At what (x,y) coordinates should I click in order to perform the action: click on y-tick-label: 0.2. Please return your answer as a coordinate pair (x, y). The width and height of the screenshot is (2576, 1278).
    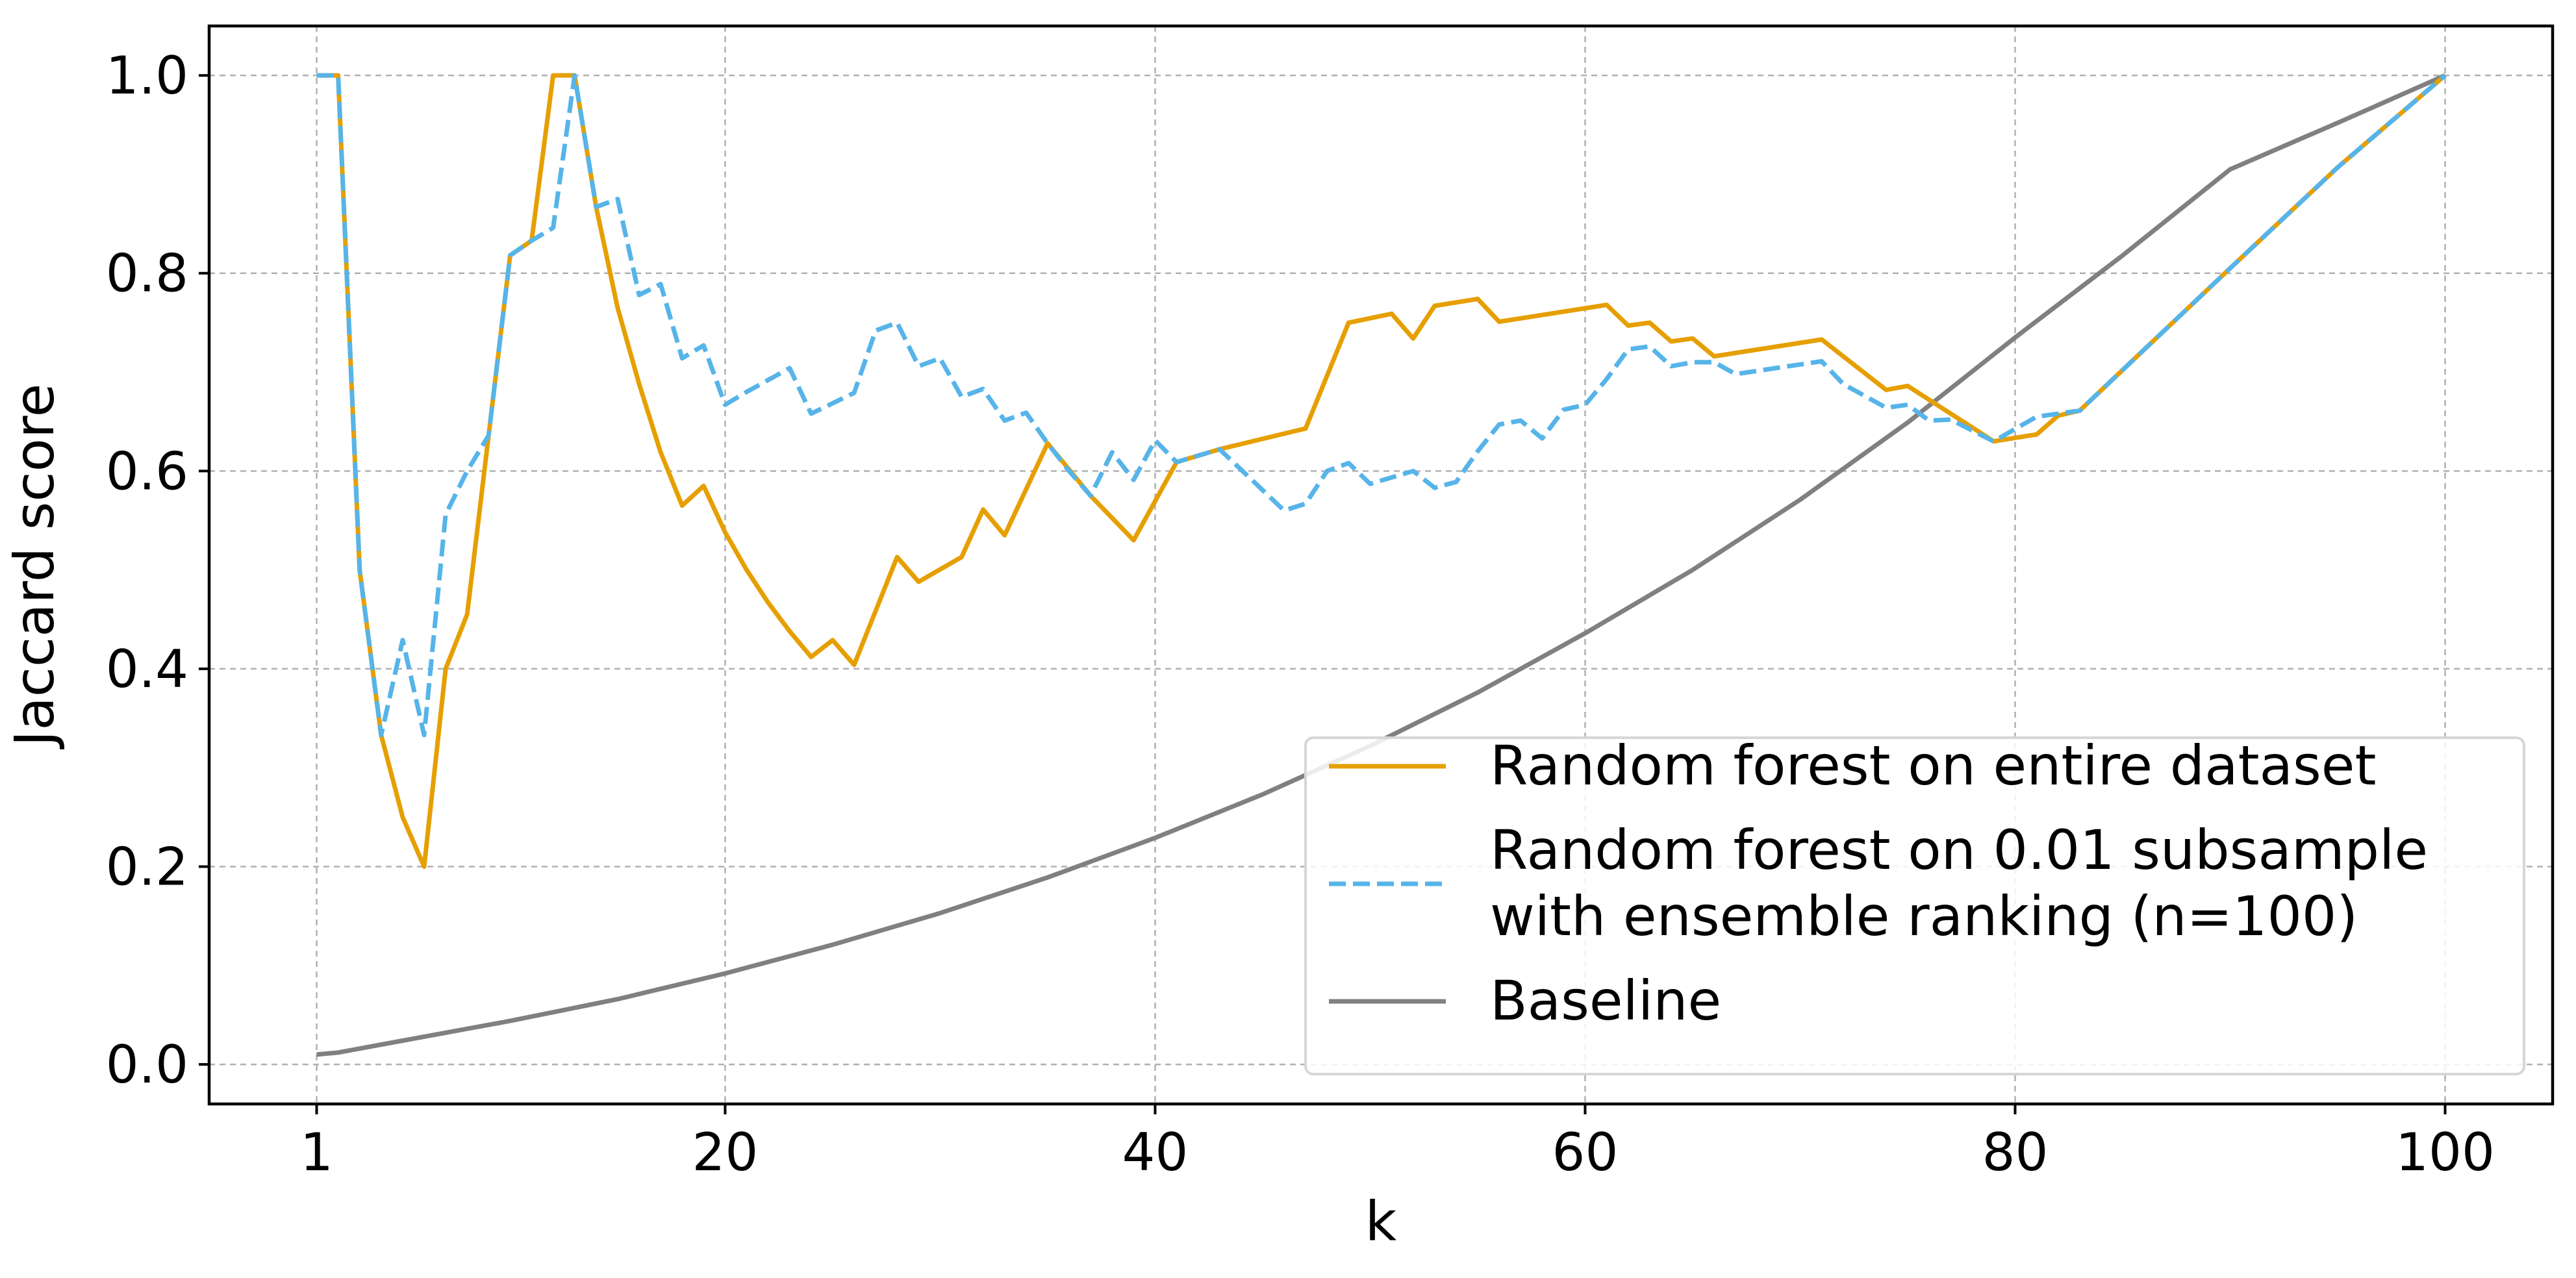
    Looking at the image, I should click on (147, 866).